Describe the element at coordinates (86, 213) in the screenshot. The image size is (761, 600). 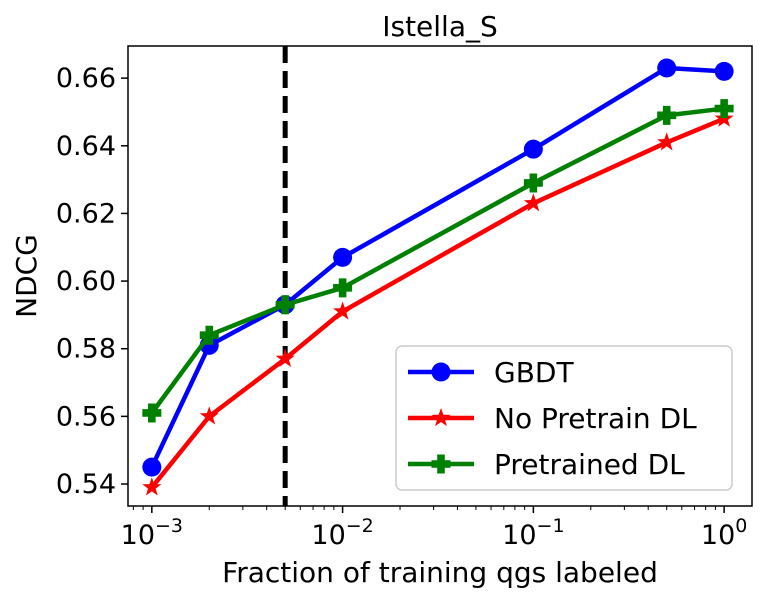
I see `y-tick-label: 0.62` at that location.